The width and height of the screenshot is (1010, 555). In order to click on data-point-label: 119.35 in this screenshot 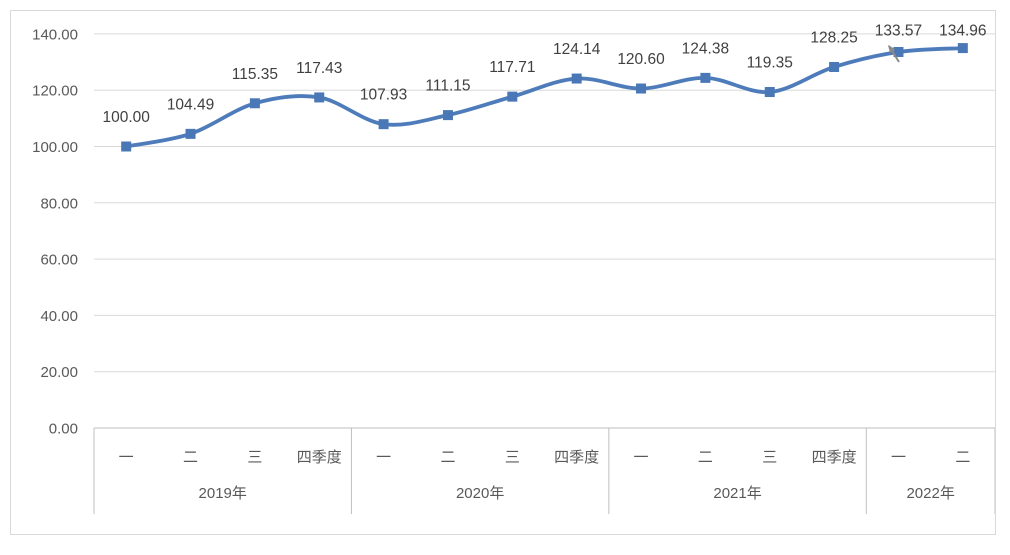, I will do `click(770, 63)`.